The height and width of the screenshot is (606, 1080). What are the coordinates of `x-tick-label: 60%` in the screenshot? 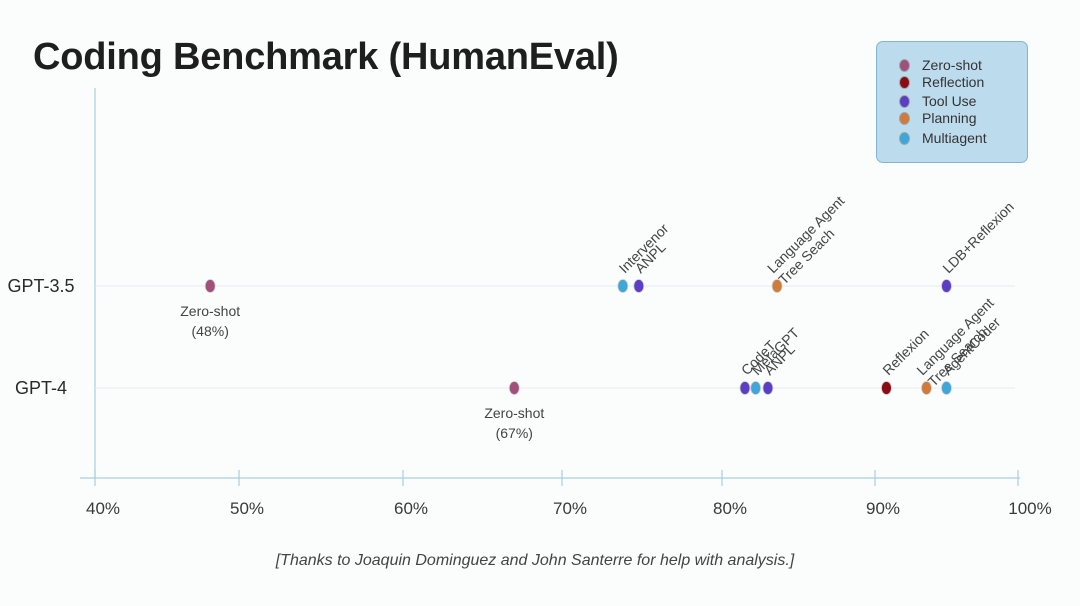 It's located at (411, 508).